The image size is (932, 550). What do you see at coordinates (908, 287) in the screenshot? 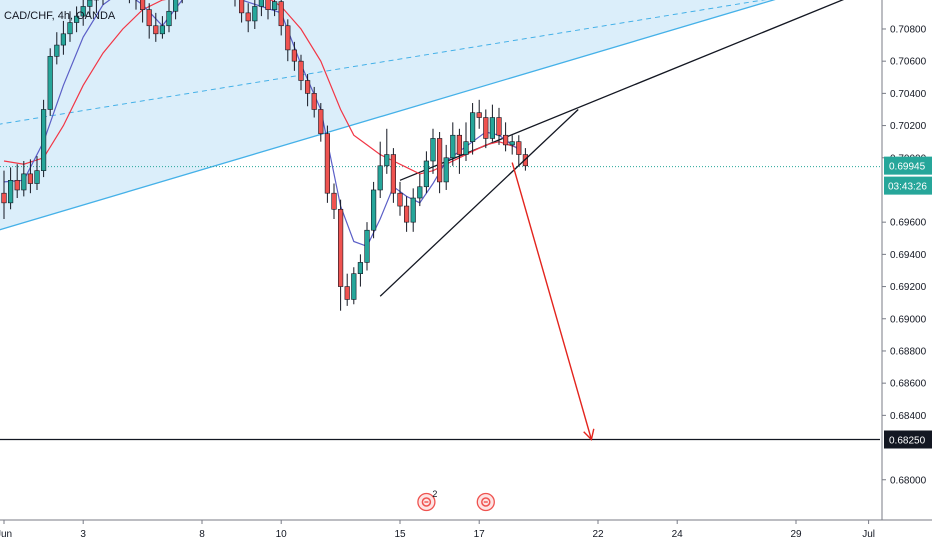
I see `price-tick-label: 0.69200` at bounding box center [908, 287].